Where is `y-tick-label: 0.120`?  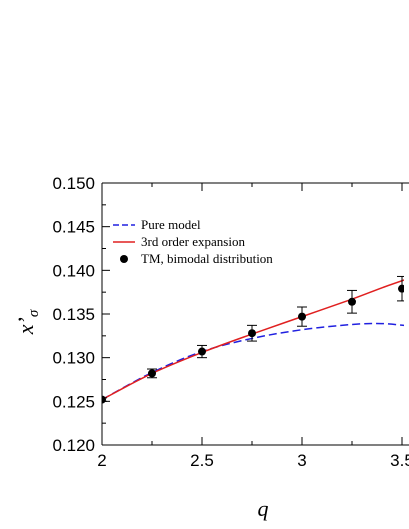
y-tick-label: 0.120 is located at coordinates (73, 445).